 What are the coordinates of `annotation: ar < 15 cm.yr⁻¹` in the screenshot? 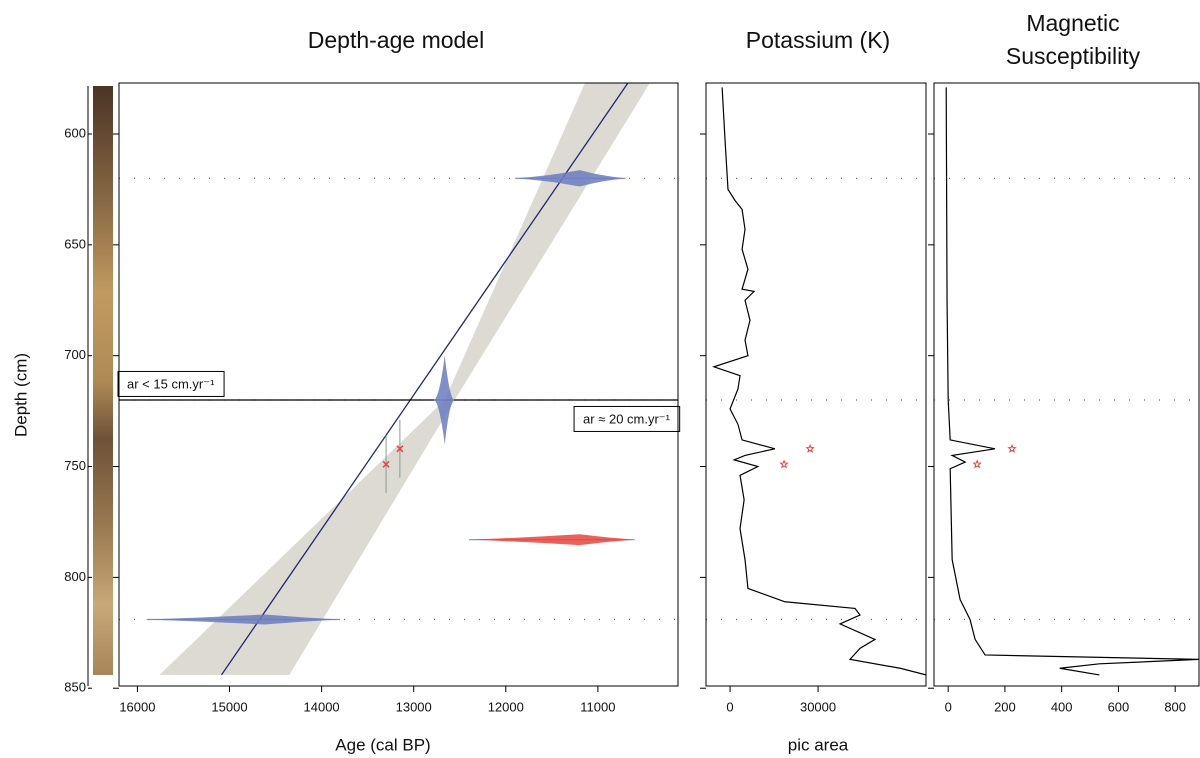 It's located at (171, 383).